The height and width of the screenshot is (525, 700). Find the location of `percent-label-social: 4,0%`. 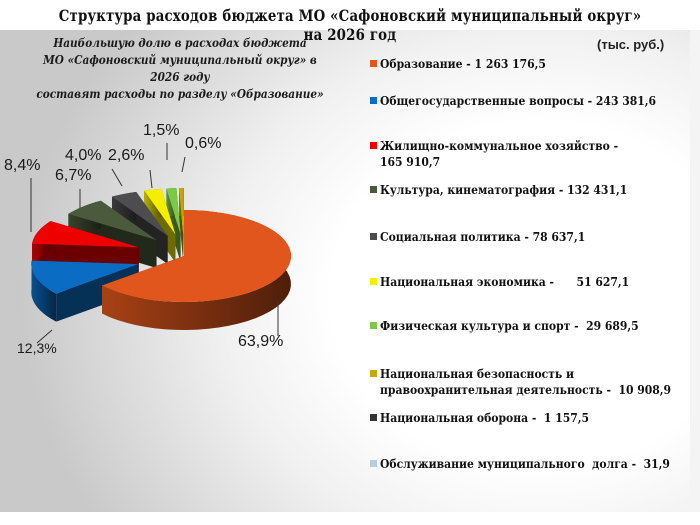

percent-label-social: 4,0% is located at coordinates (83, 155).